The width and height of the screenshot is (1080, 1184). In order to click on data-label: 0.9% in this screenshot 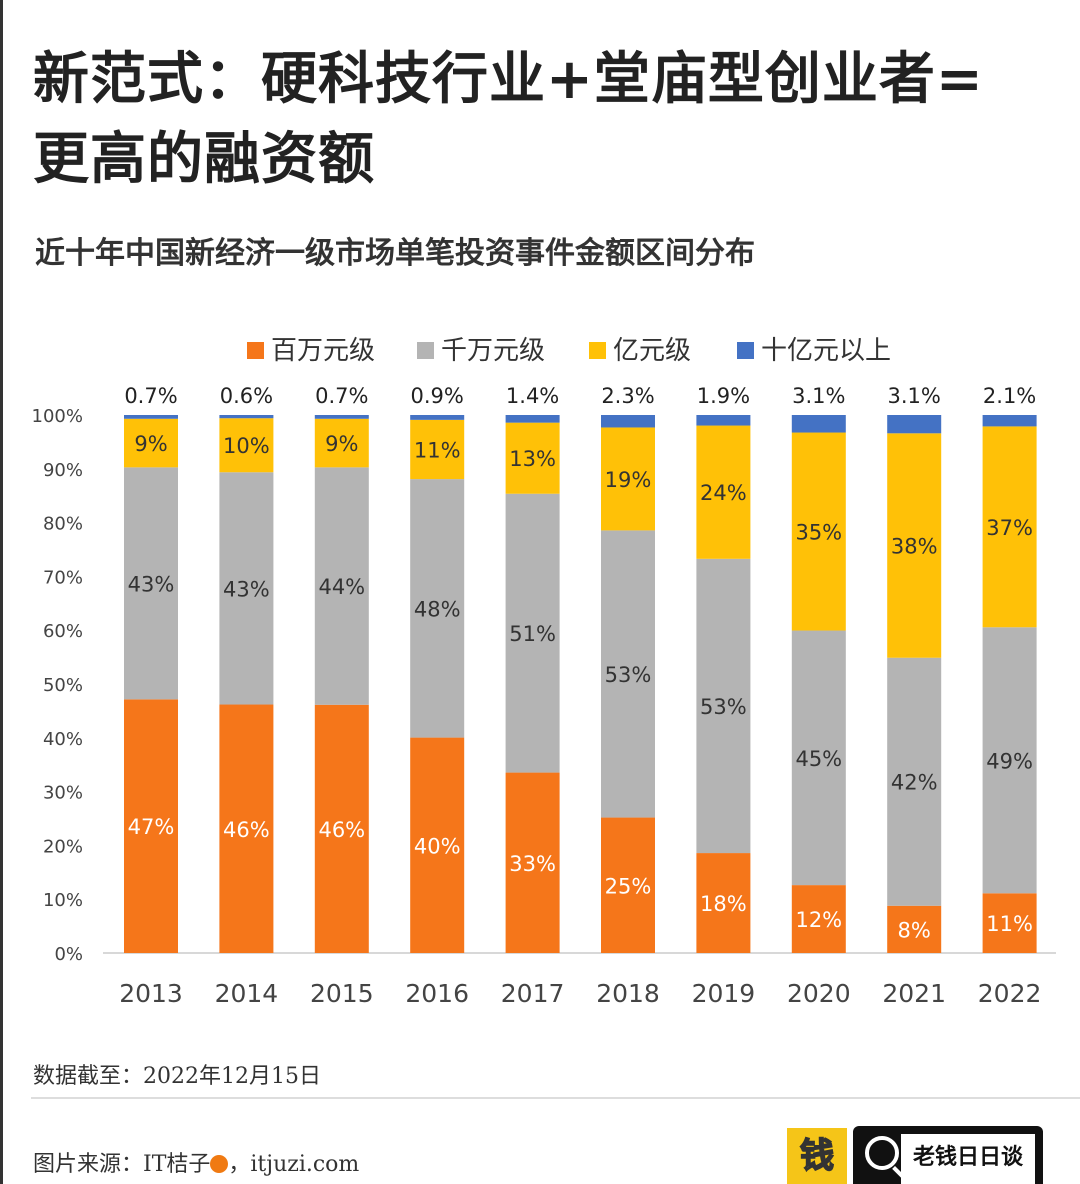, I will do `click(437, 396)`.